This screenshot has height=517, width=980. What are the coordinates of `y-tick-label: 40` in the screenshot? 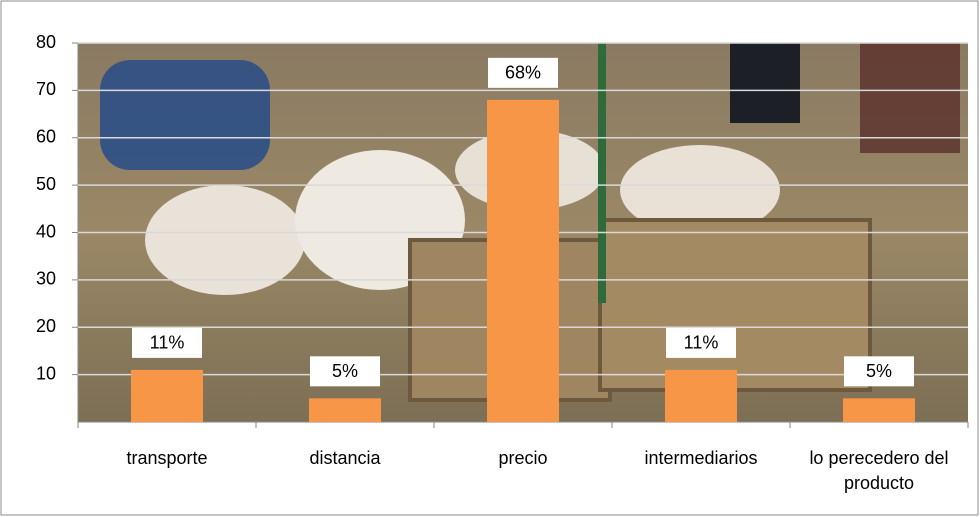 It's located at (46, 231).